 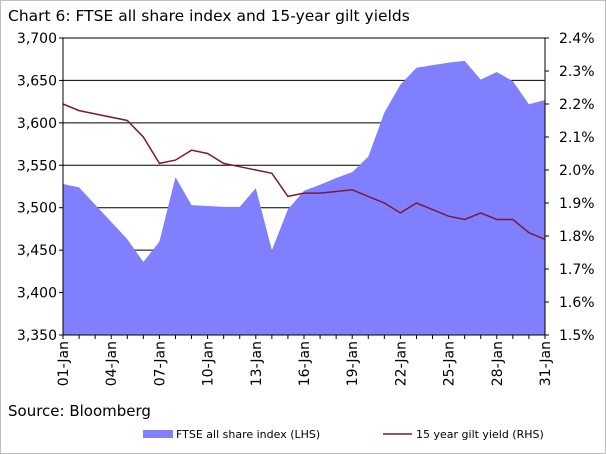 What do you see at coordinates (112, 363) in the screenshot?
I see `x-tick-label: 04-Jan` at bounding box center [112, 363].